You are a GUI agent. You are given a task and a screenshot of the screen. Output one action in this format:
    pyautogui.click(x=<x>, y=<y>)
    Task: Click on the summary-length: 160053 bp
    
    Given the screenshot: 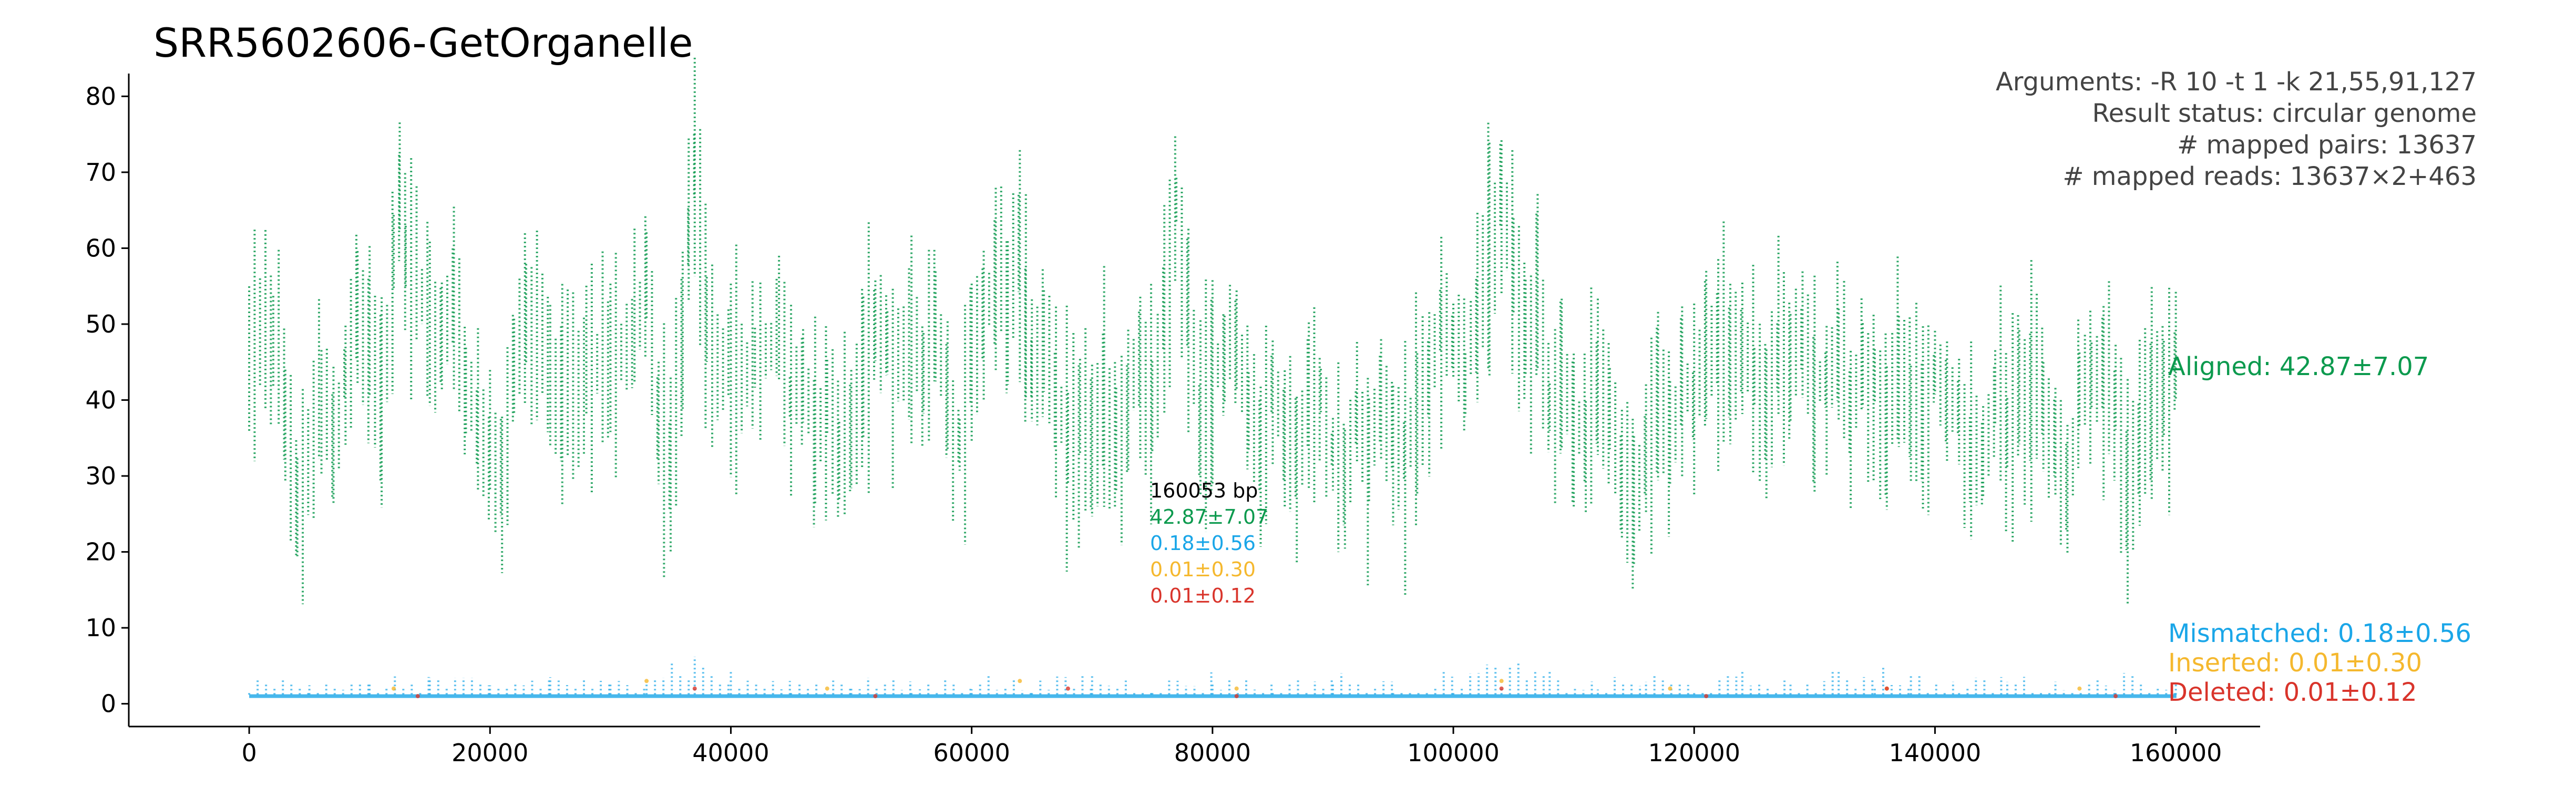 What is the action you would take?
    pyautogui.click(x=1204, y=490)
    